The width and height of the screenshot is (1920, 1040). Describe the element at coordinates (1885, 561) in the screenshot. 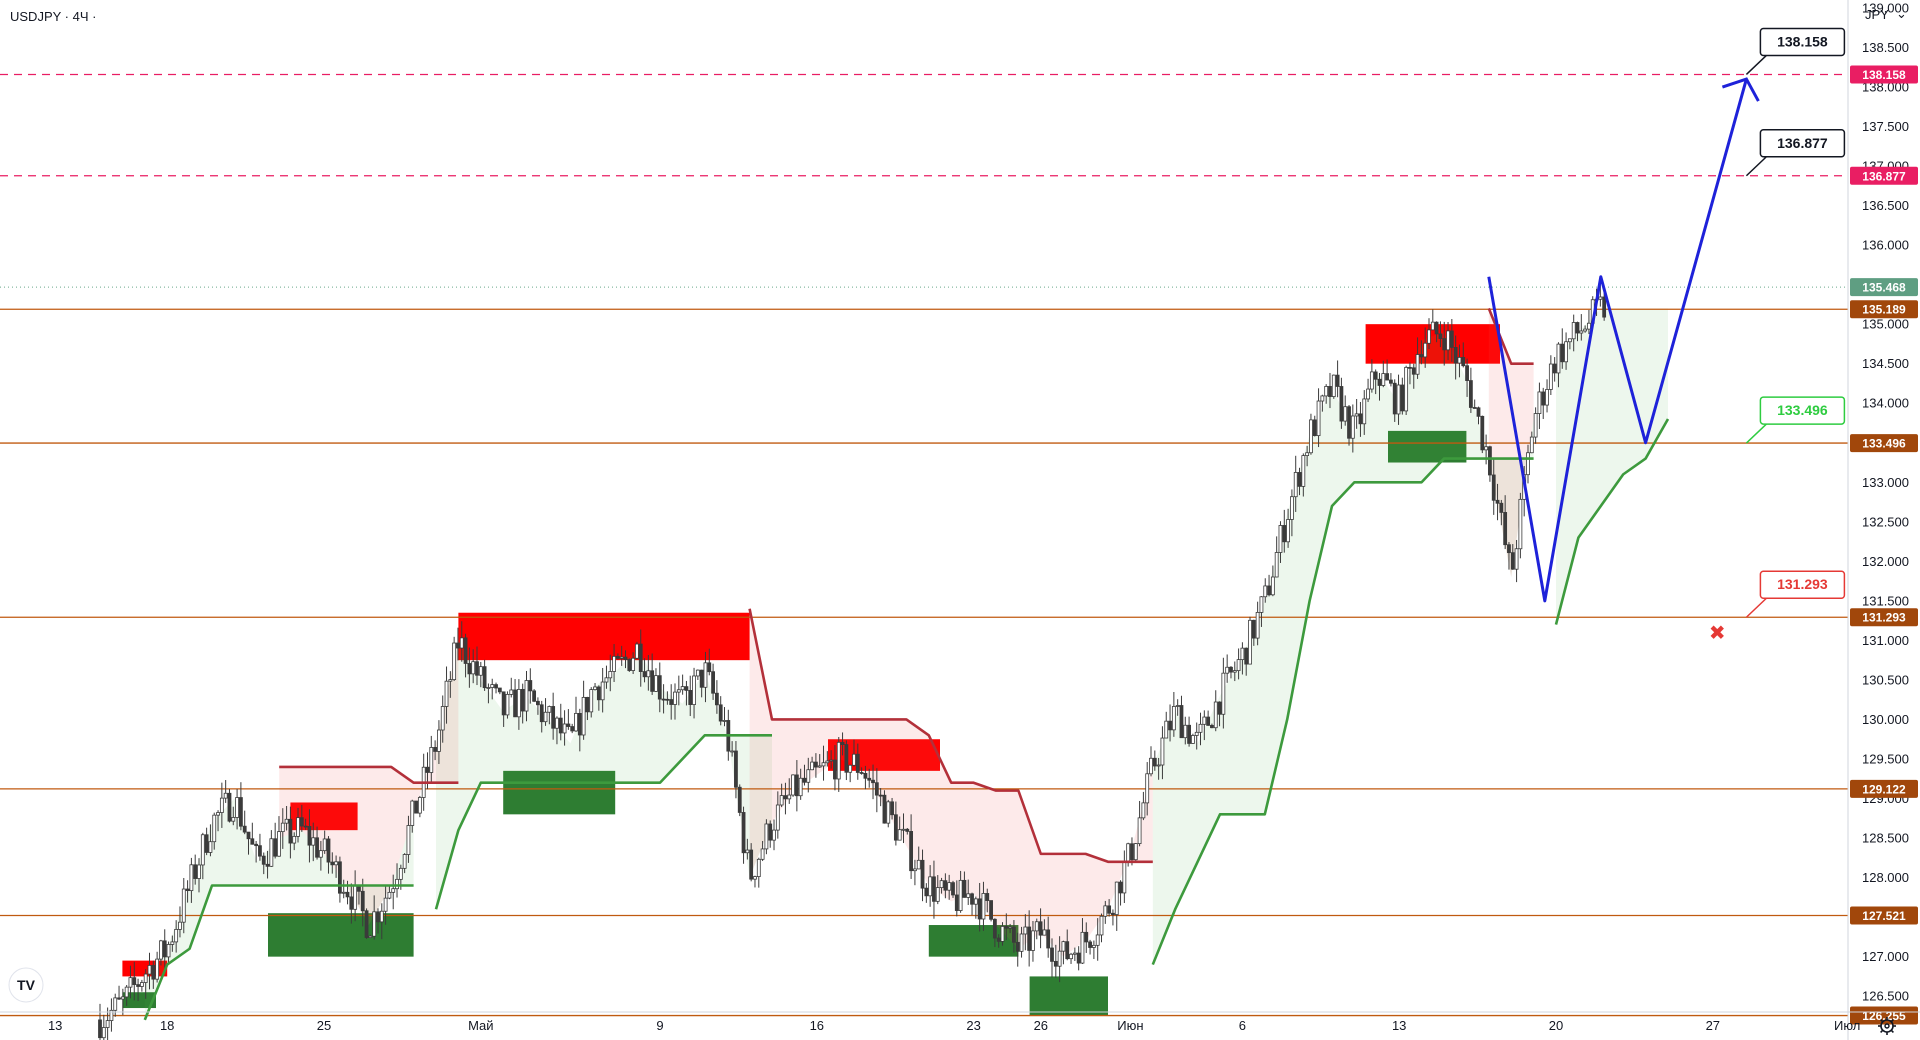

I see `y-tick-label: 132.000` at that location.